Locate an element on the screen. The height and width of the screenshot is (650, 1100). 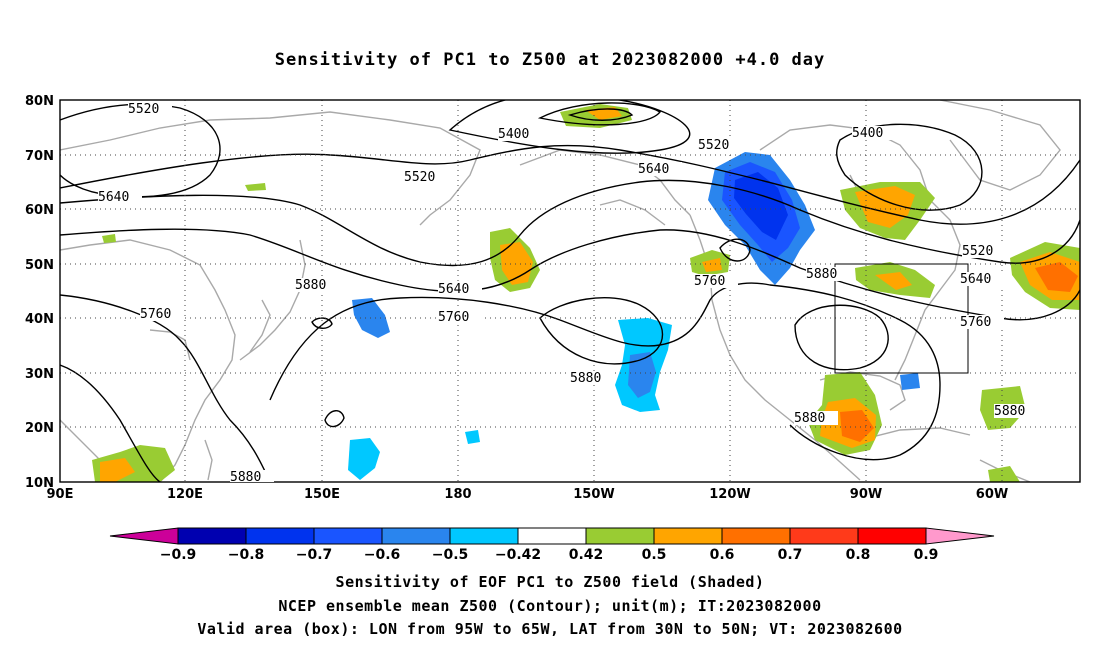
lat-label: 20N is located at coordinates (39, 428).